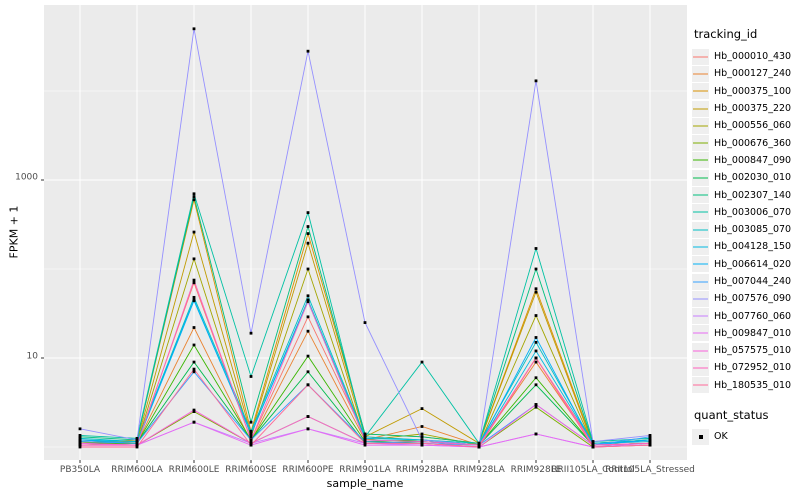  Describe the element at coordinates (753, 351) in the screenshot. I see `legend-item-label: Hb_057575_010` at that location.